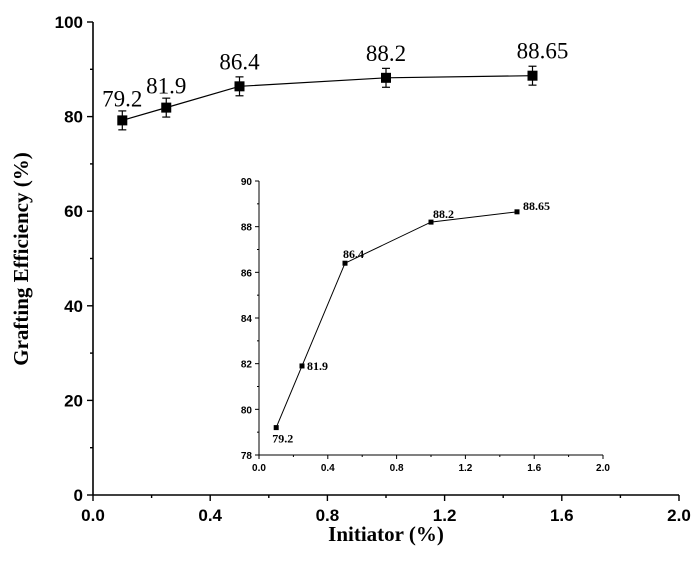 This screenshot has width=692, height=571. What do you see at coordinates (536, 206) in the screenshot?
I see `inset-data-label: 88.65` at bounding box center [536, 206].